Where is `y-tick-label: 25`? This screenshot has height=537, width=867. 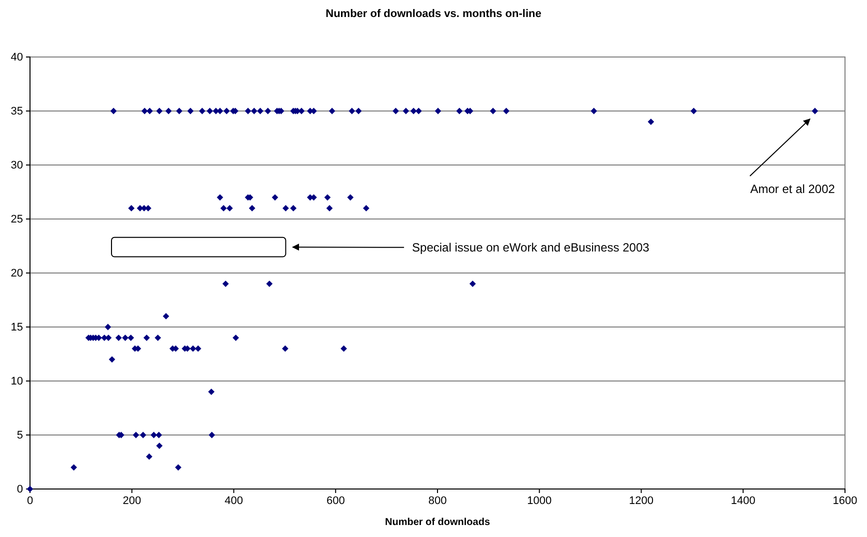
y-tick-label: 25 is located at coordinates (16, 220).